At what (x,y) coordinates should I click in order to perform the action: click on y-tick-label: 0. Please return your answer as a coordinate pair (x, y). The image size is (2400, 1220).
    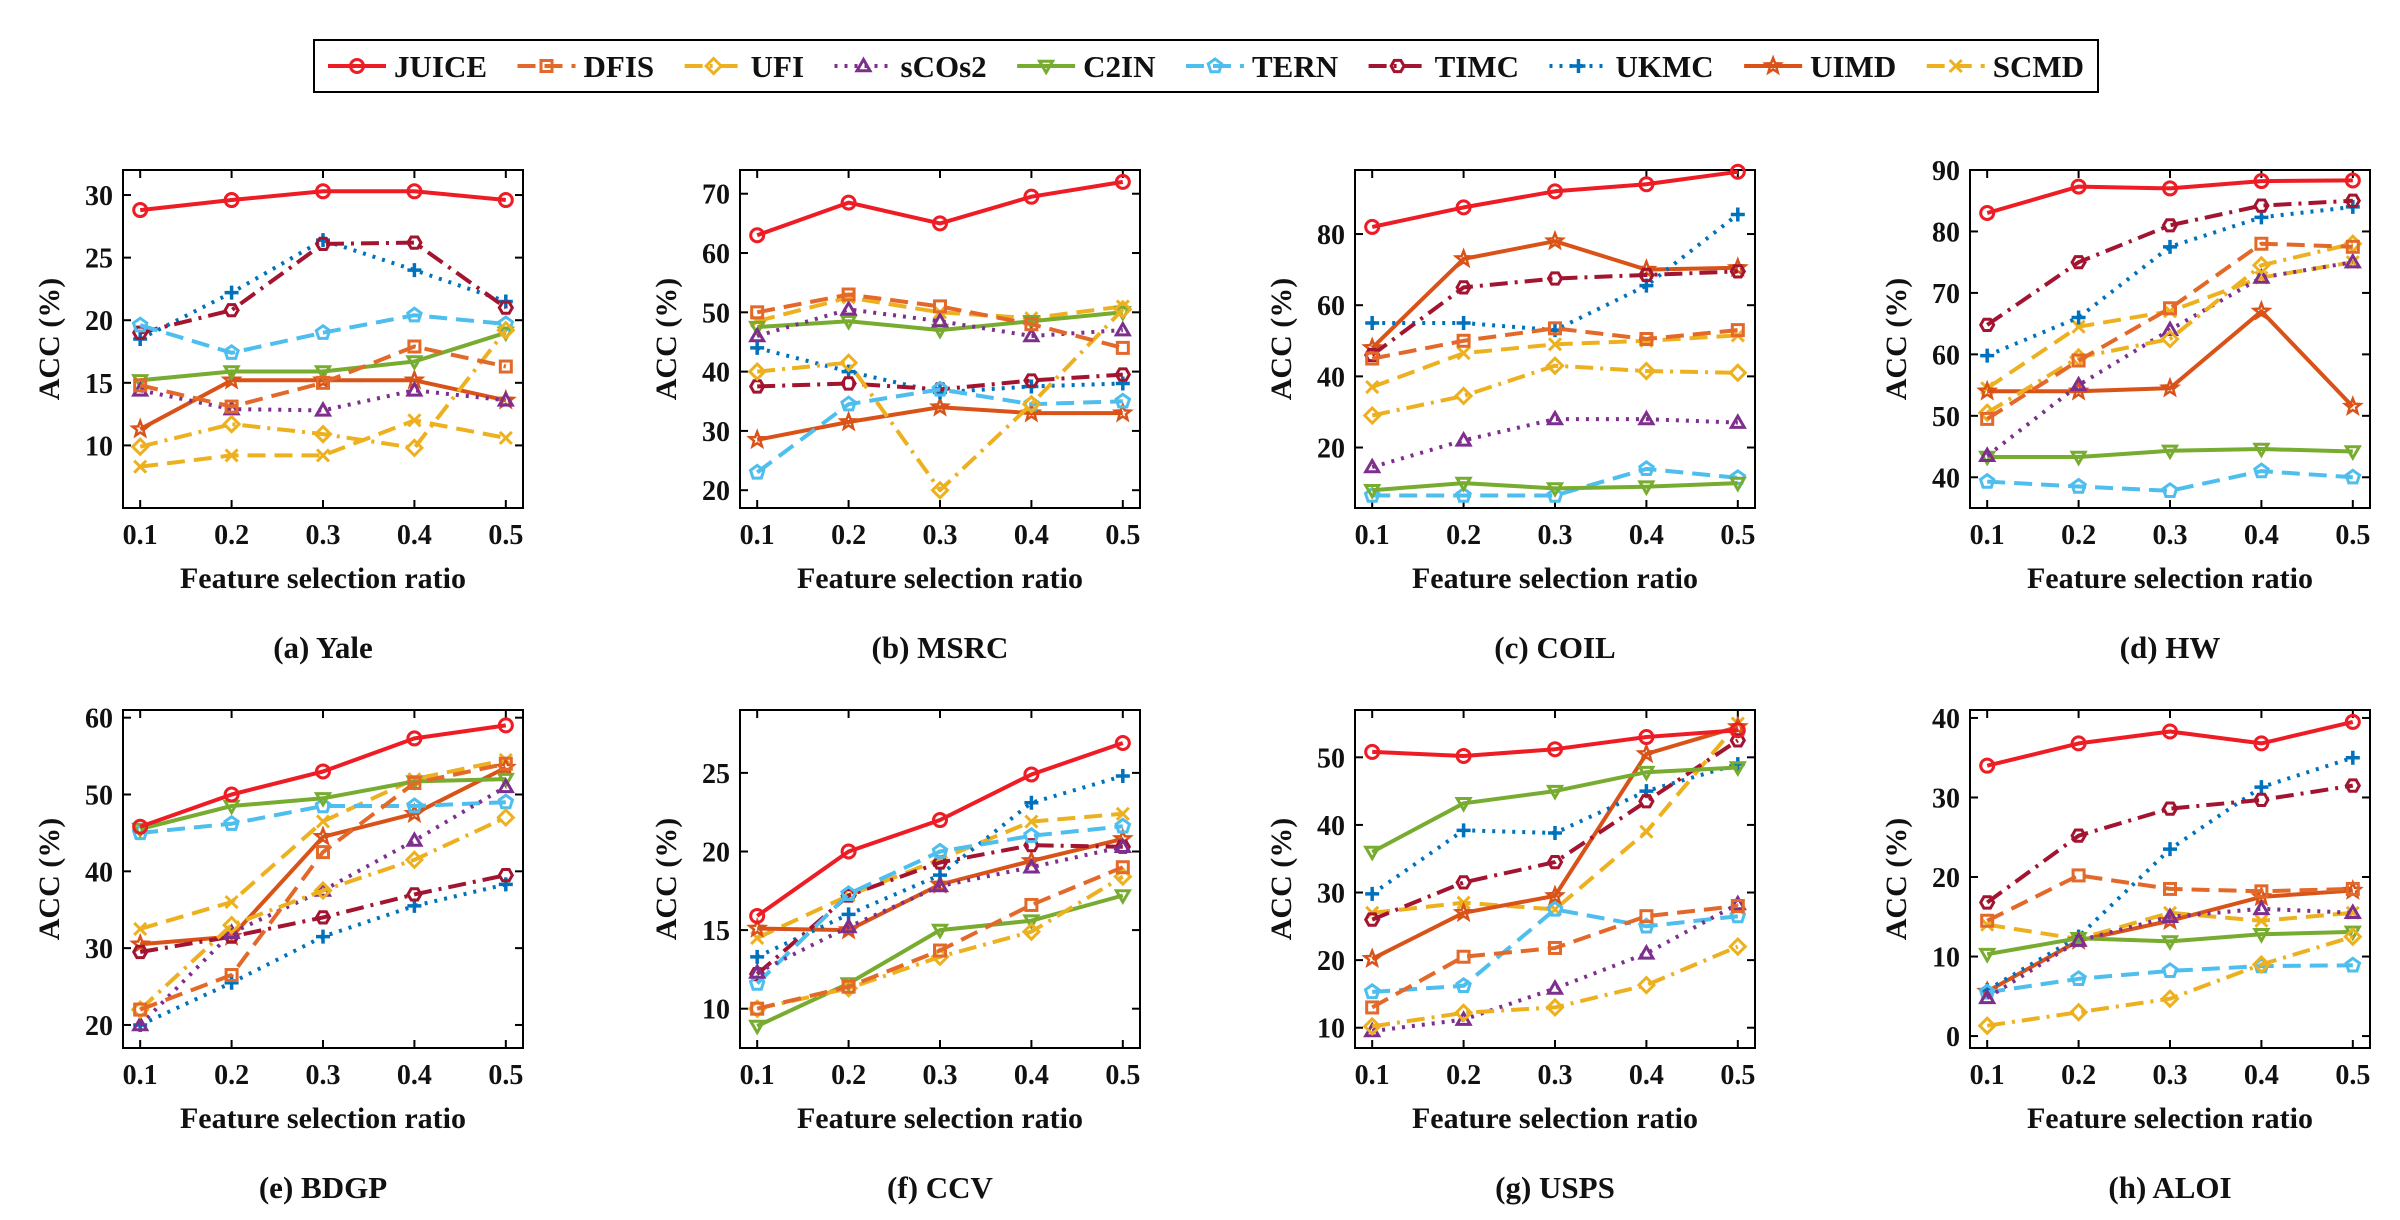
    Looking at the image, I should click on (1953, 1037).